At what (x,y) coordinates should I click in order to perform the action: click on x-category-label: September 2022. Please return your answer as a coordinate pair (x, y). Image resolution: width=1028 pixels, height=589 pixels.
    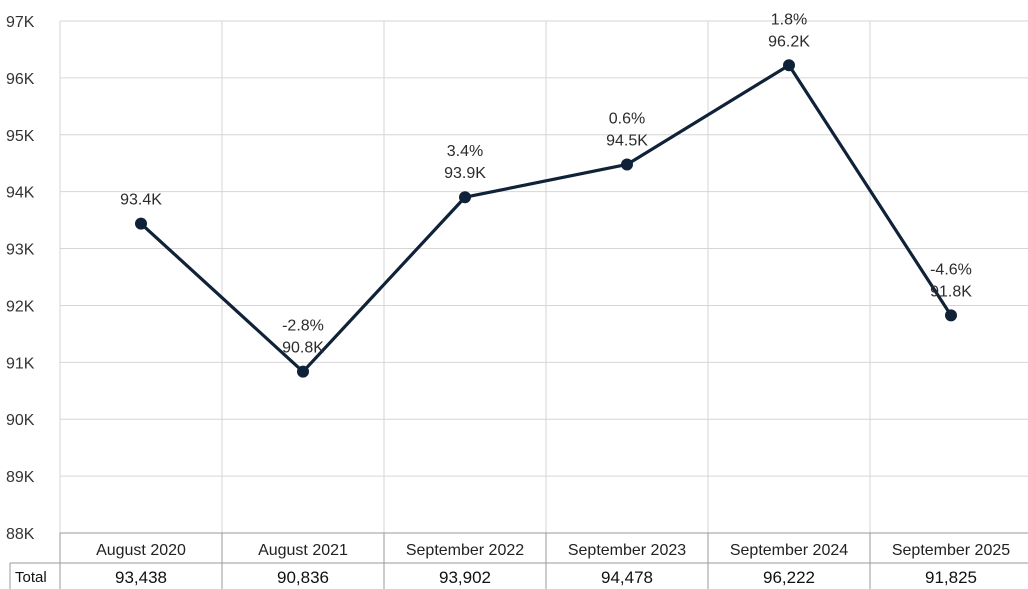
    Looking at the image, I should click on (465, 550).